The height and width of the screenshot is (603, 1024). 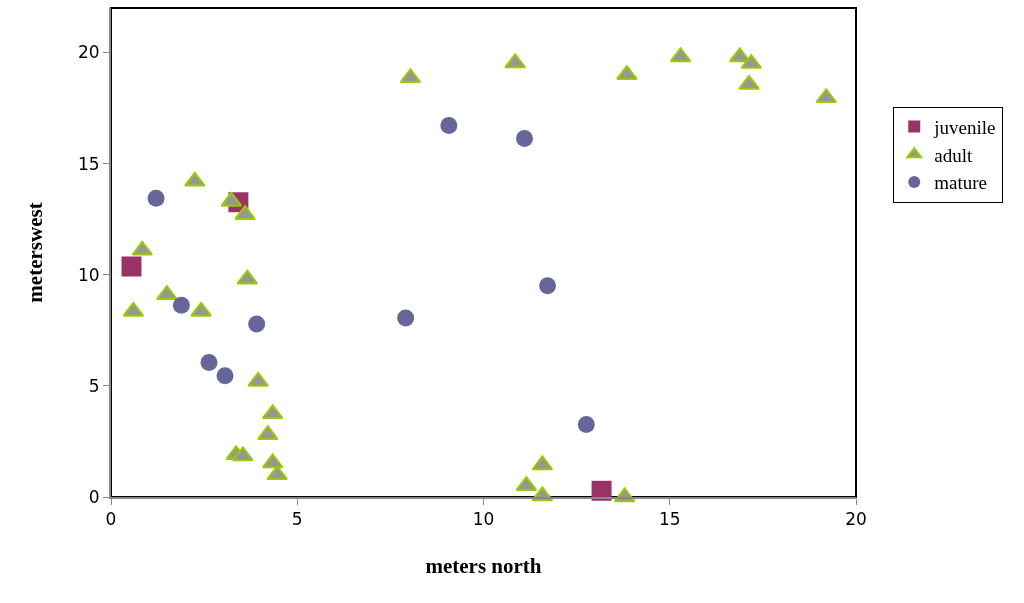 What do you see at coordinates (483, 519) in the screenshot?
I see `x-tick-label: 10` at bounding box center [483, 519].